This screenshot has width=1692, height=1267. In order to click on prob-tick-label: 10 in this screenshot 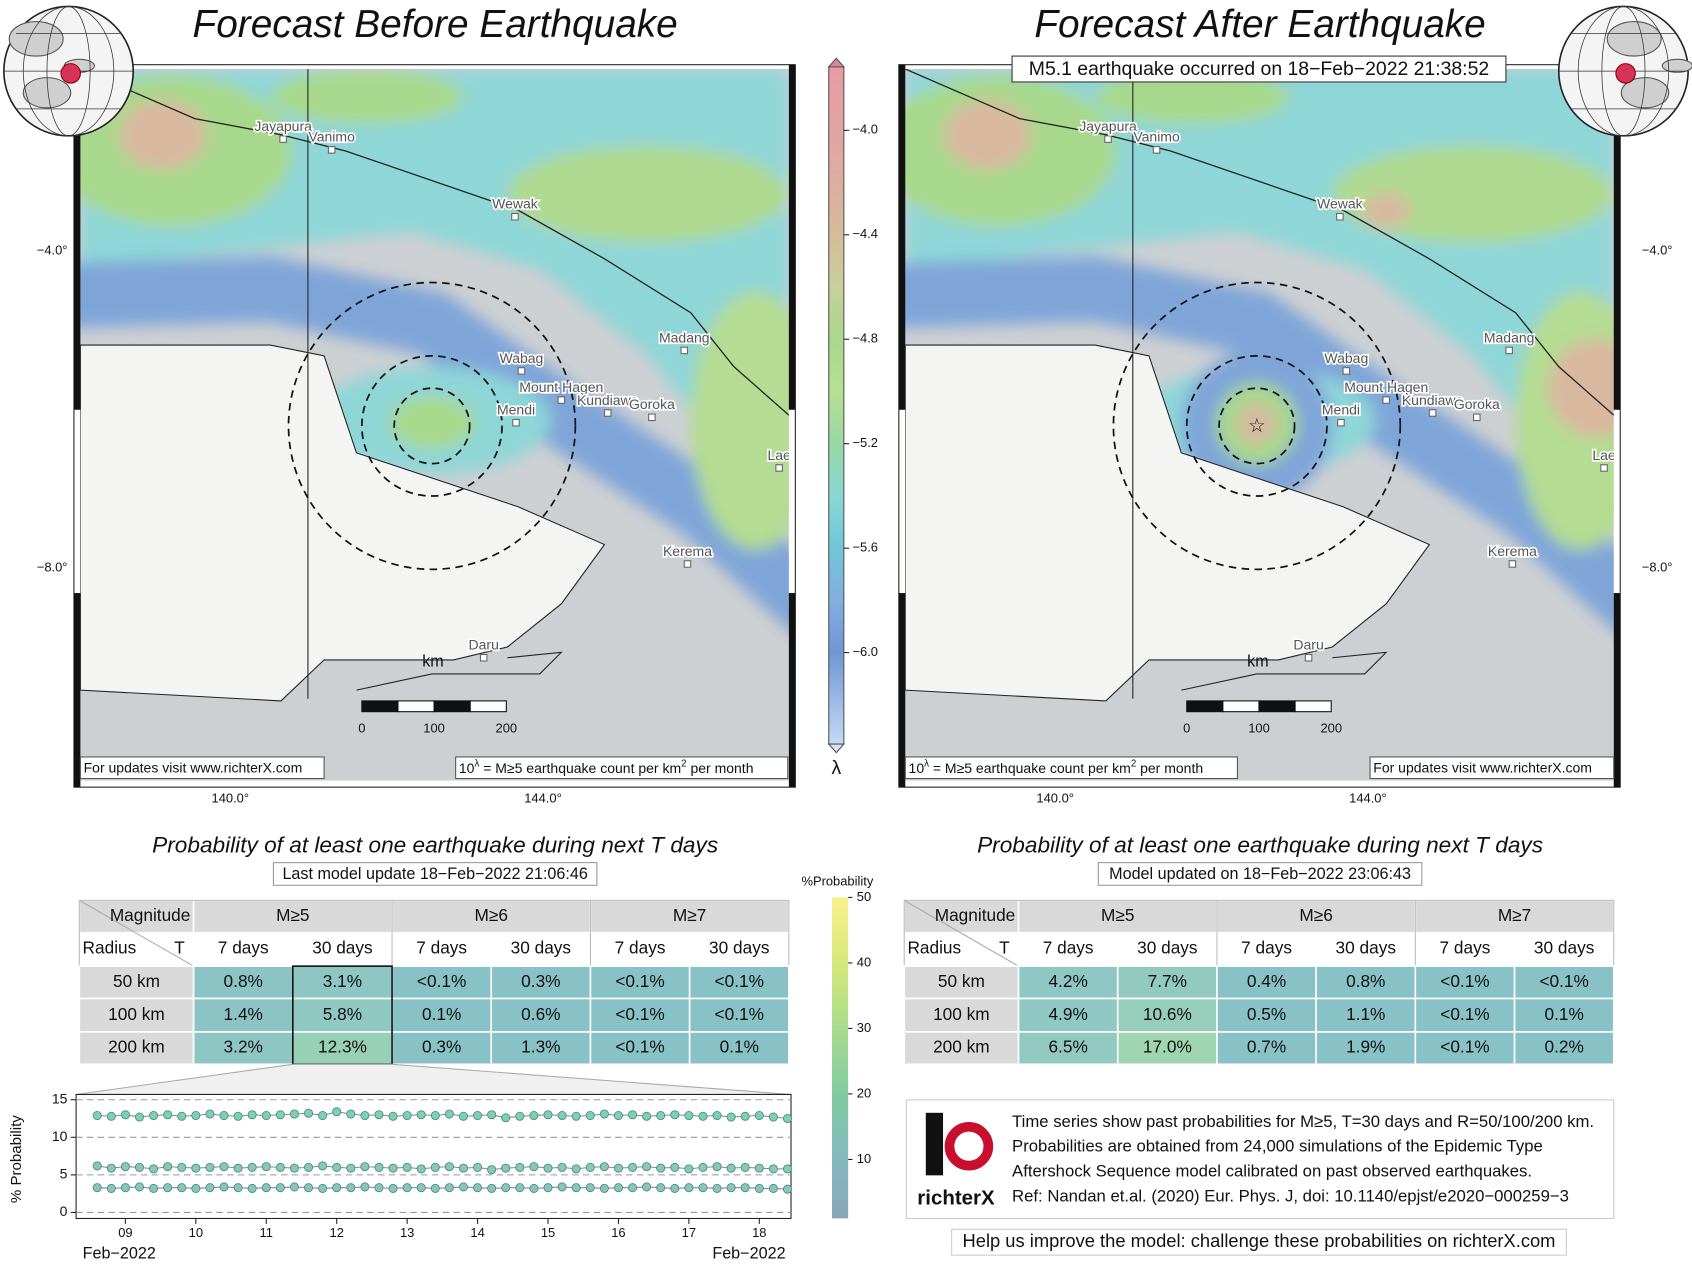, I will do `click(864, 1158)`.